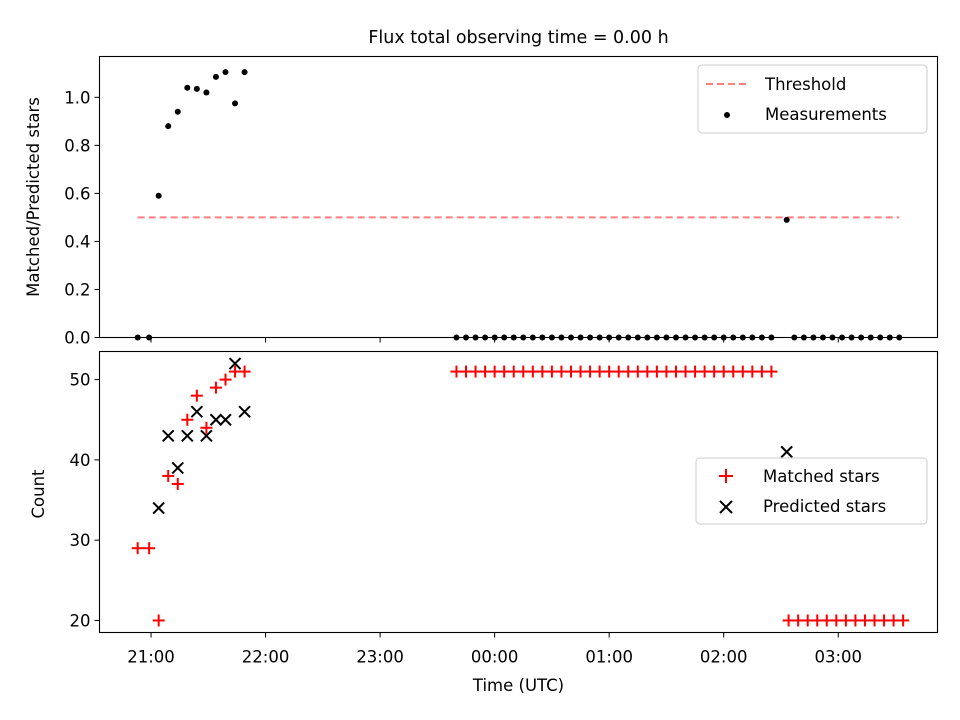 This screenshot has height=720, width=960. Describe the element at coordinates (726, 507) in the screenshot. I see `legend-predicted-swatch` at that location.